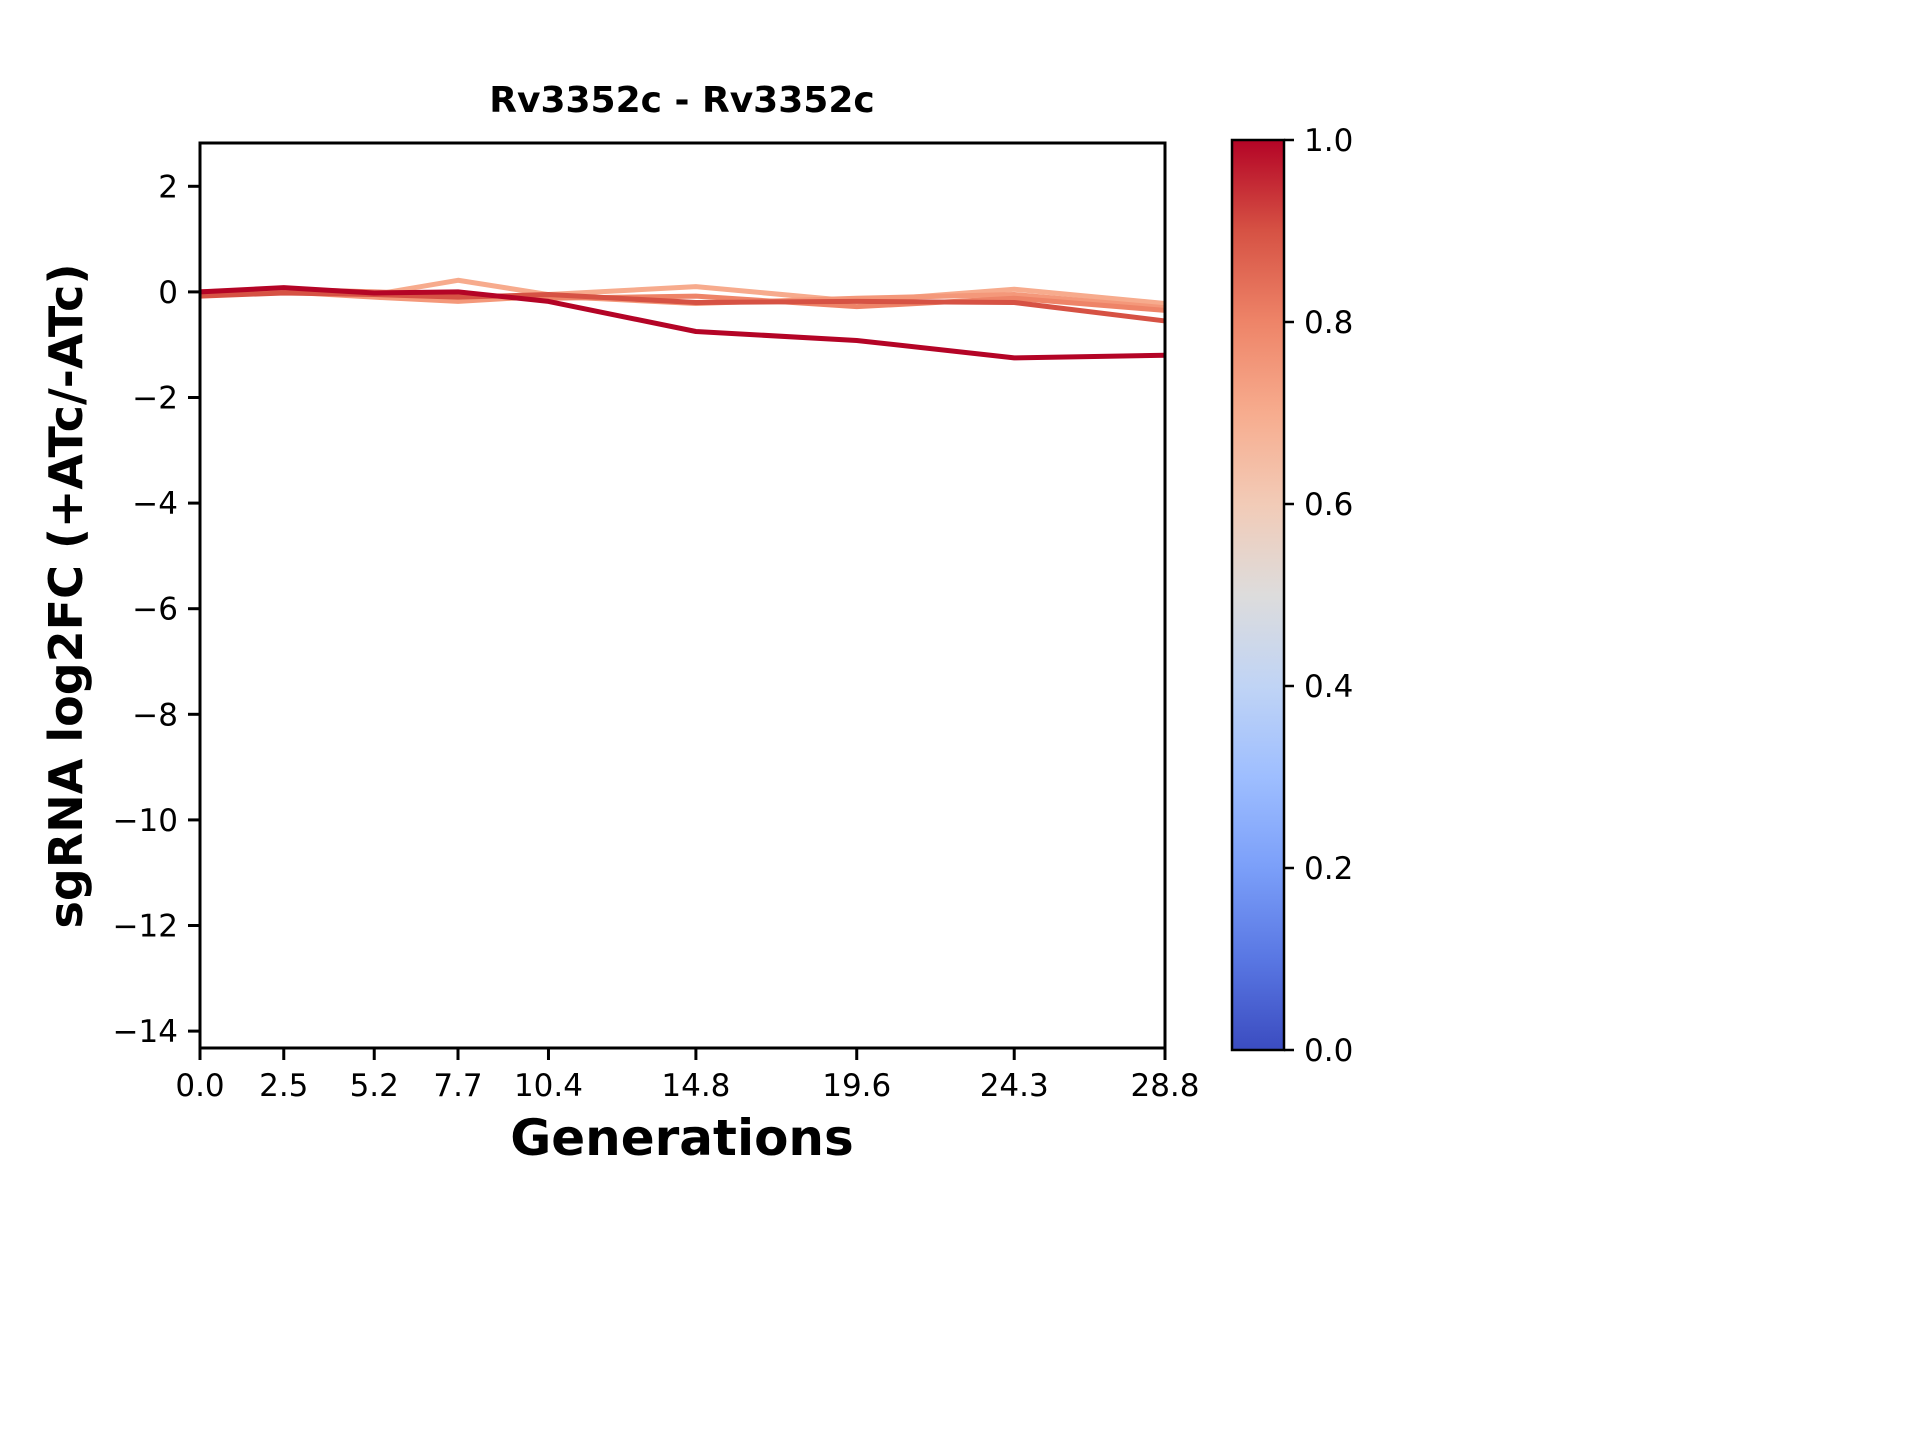 Image resolution: width=1920 pixels, height=1440 pixels. What do you see at coordinates (1328, 323) in the screenshot?
I see `colorbar-tick-label: 0.8` at bounding box center [1328, 323].